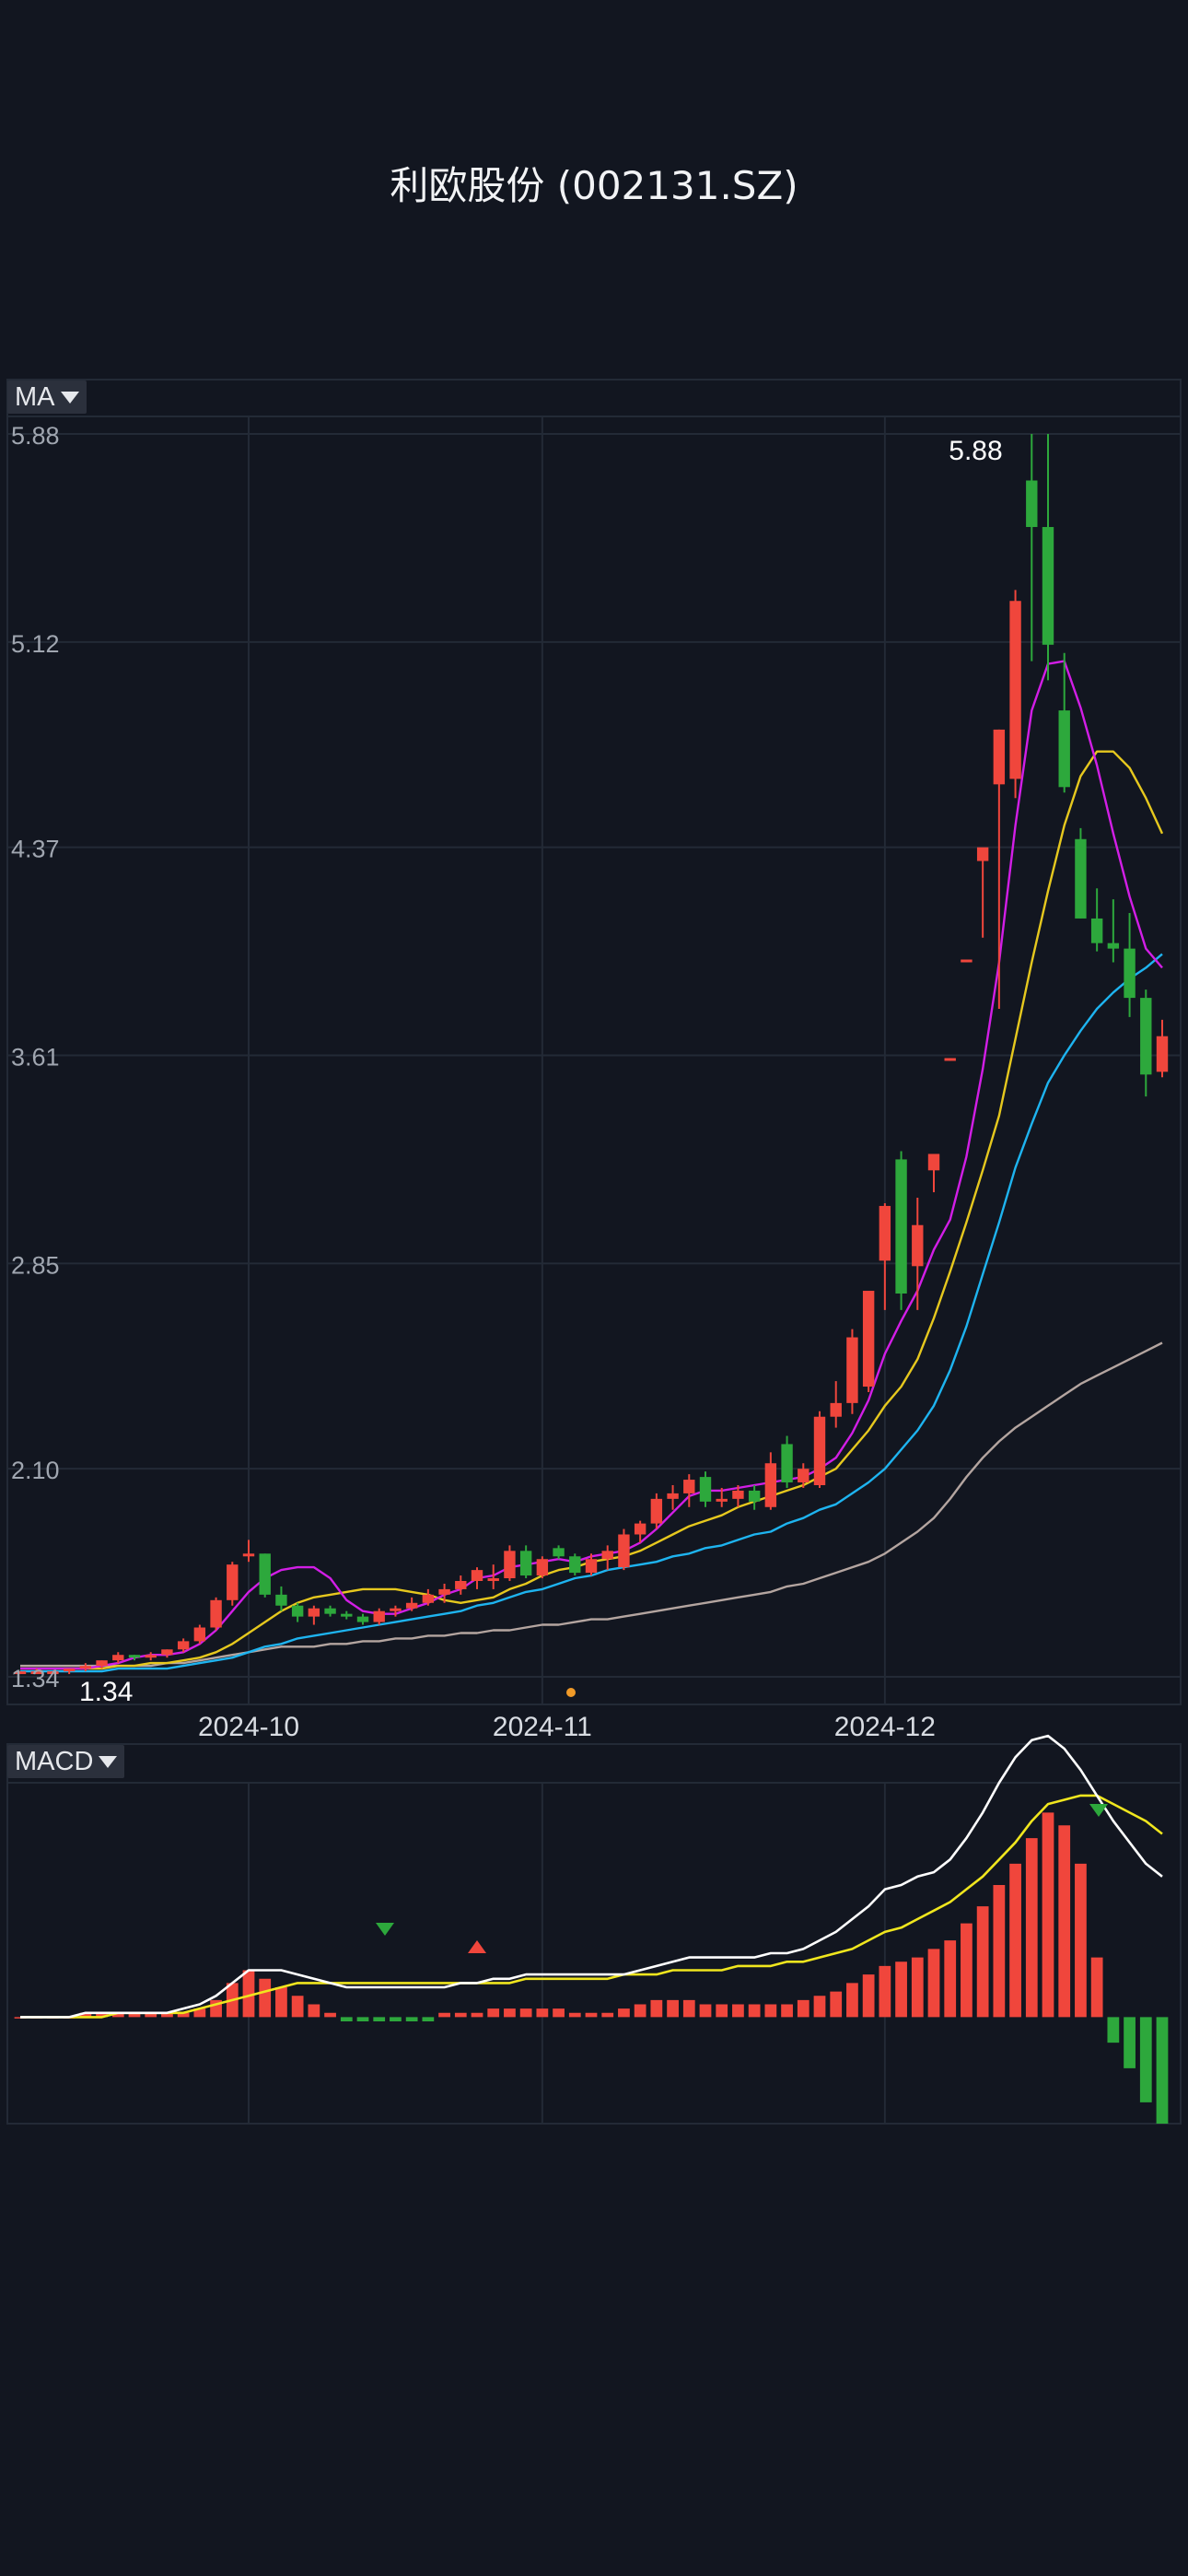 Image resolution: width=1188 pixels, height=2576 pixels. Describe the element at coordinates (47, 397) in the screenshot. I see `ma-indicator-button: MA` at that location.